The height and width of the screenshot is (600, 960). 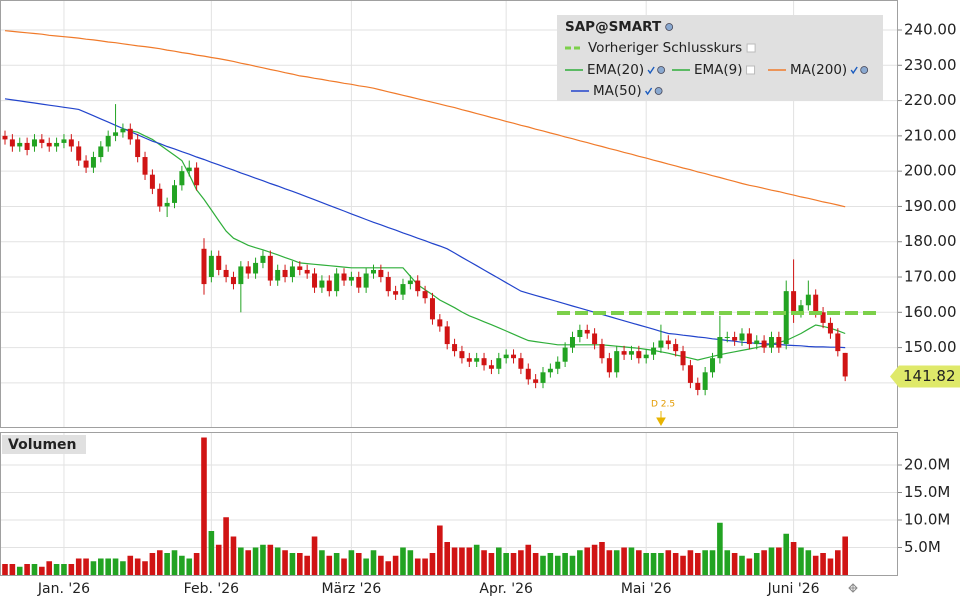 What do you see at coordinates (663, 405) in the screenshot?
I see `dividend-annotation: D 2.5` at bounding box center [663, 405].